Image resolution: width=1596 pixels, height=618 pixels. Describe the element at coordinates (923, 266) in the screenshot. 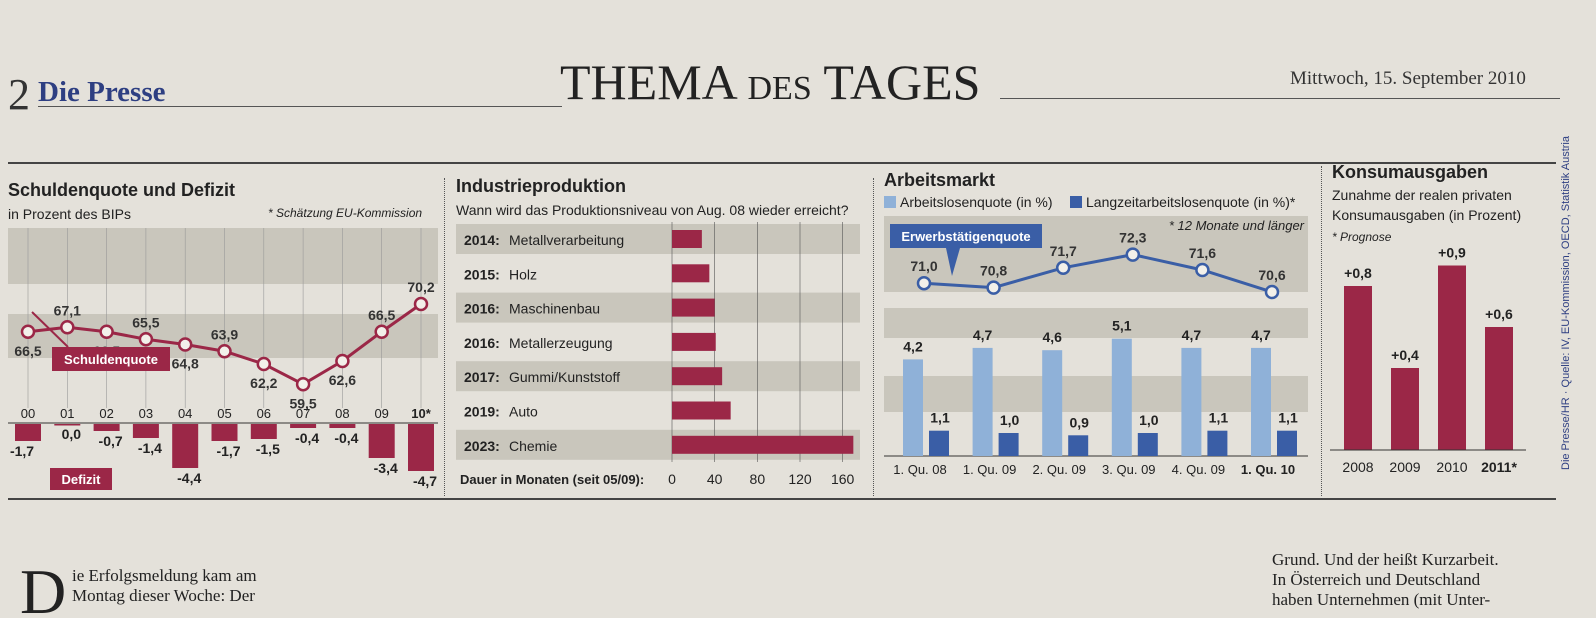

I see `data-label: 71,0` at that location.